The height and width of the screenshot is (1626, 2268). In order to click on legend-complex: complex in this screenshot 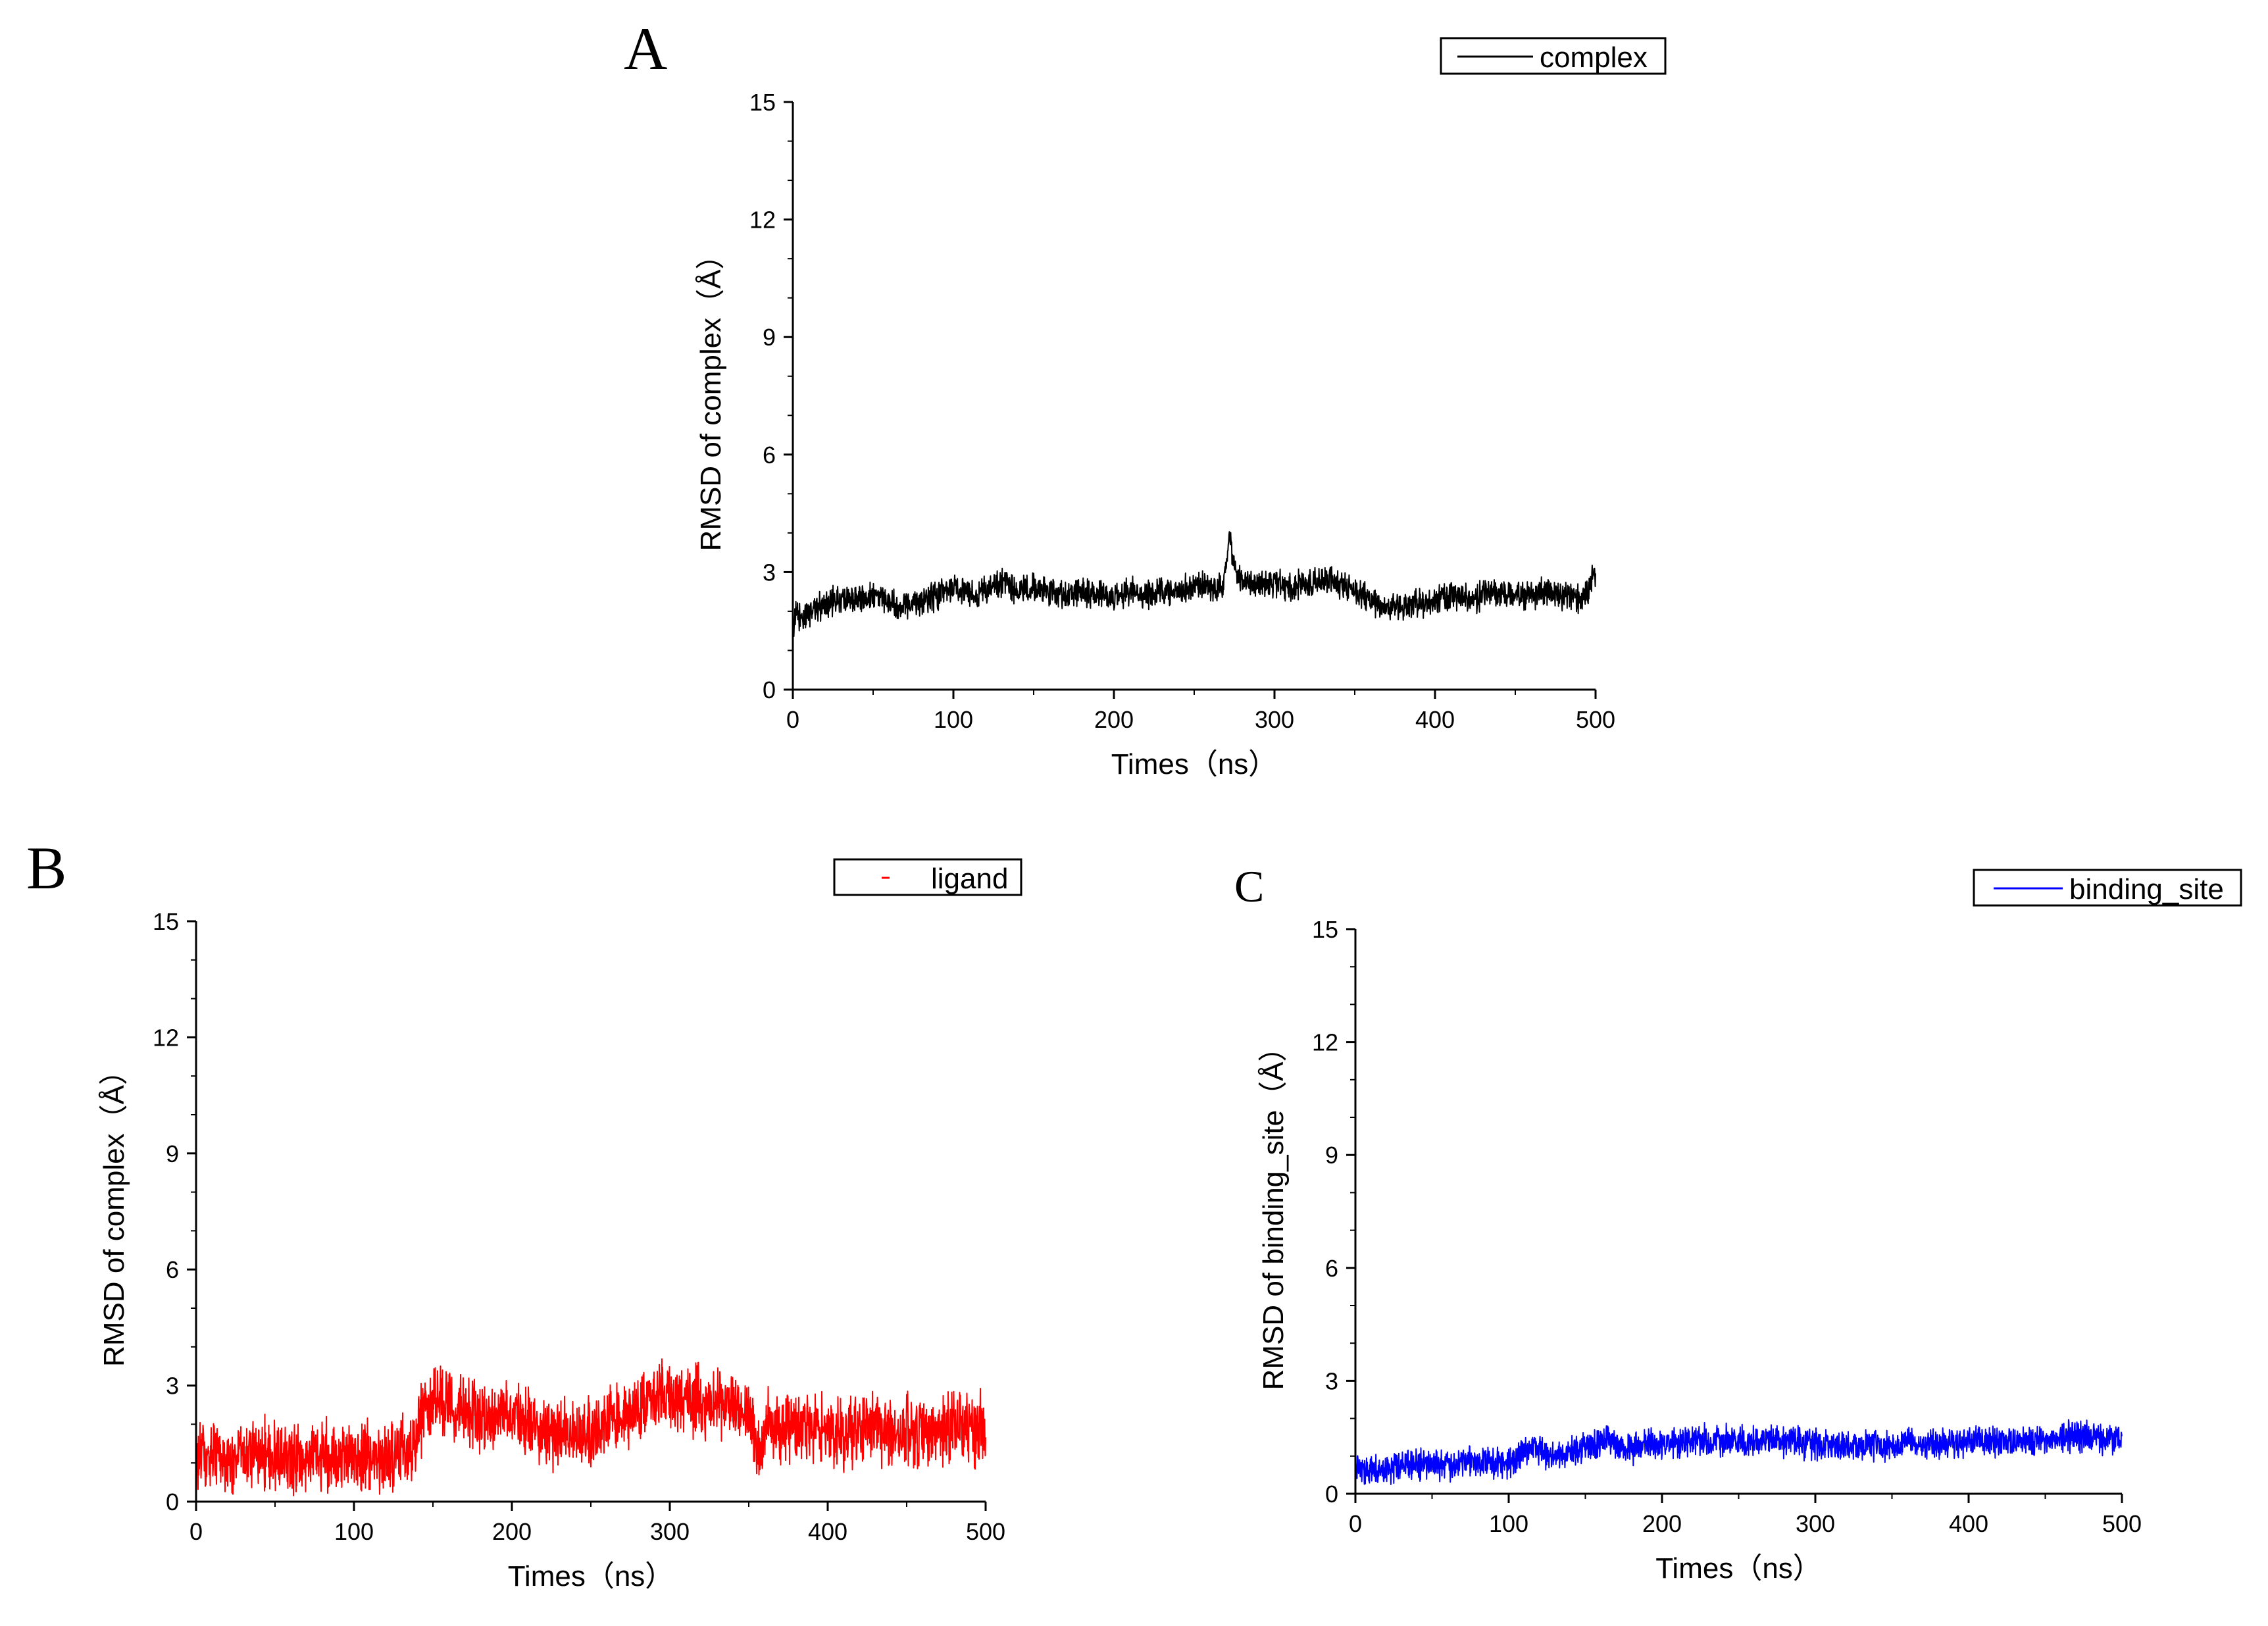, I will do `click(1553, 56)`.